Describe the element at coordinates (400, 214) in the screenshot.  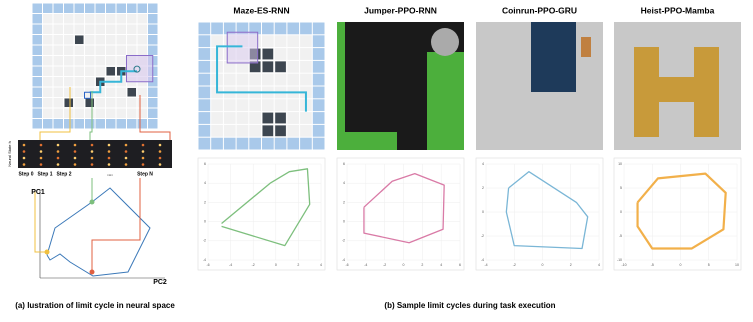
I see `plot-frame` at that location.